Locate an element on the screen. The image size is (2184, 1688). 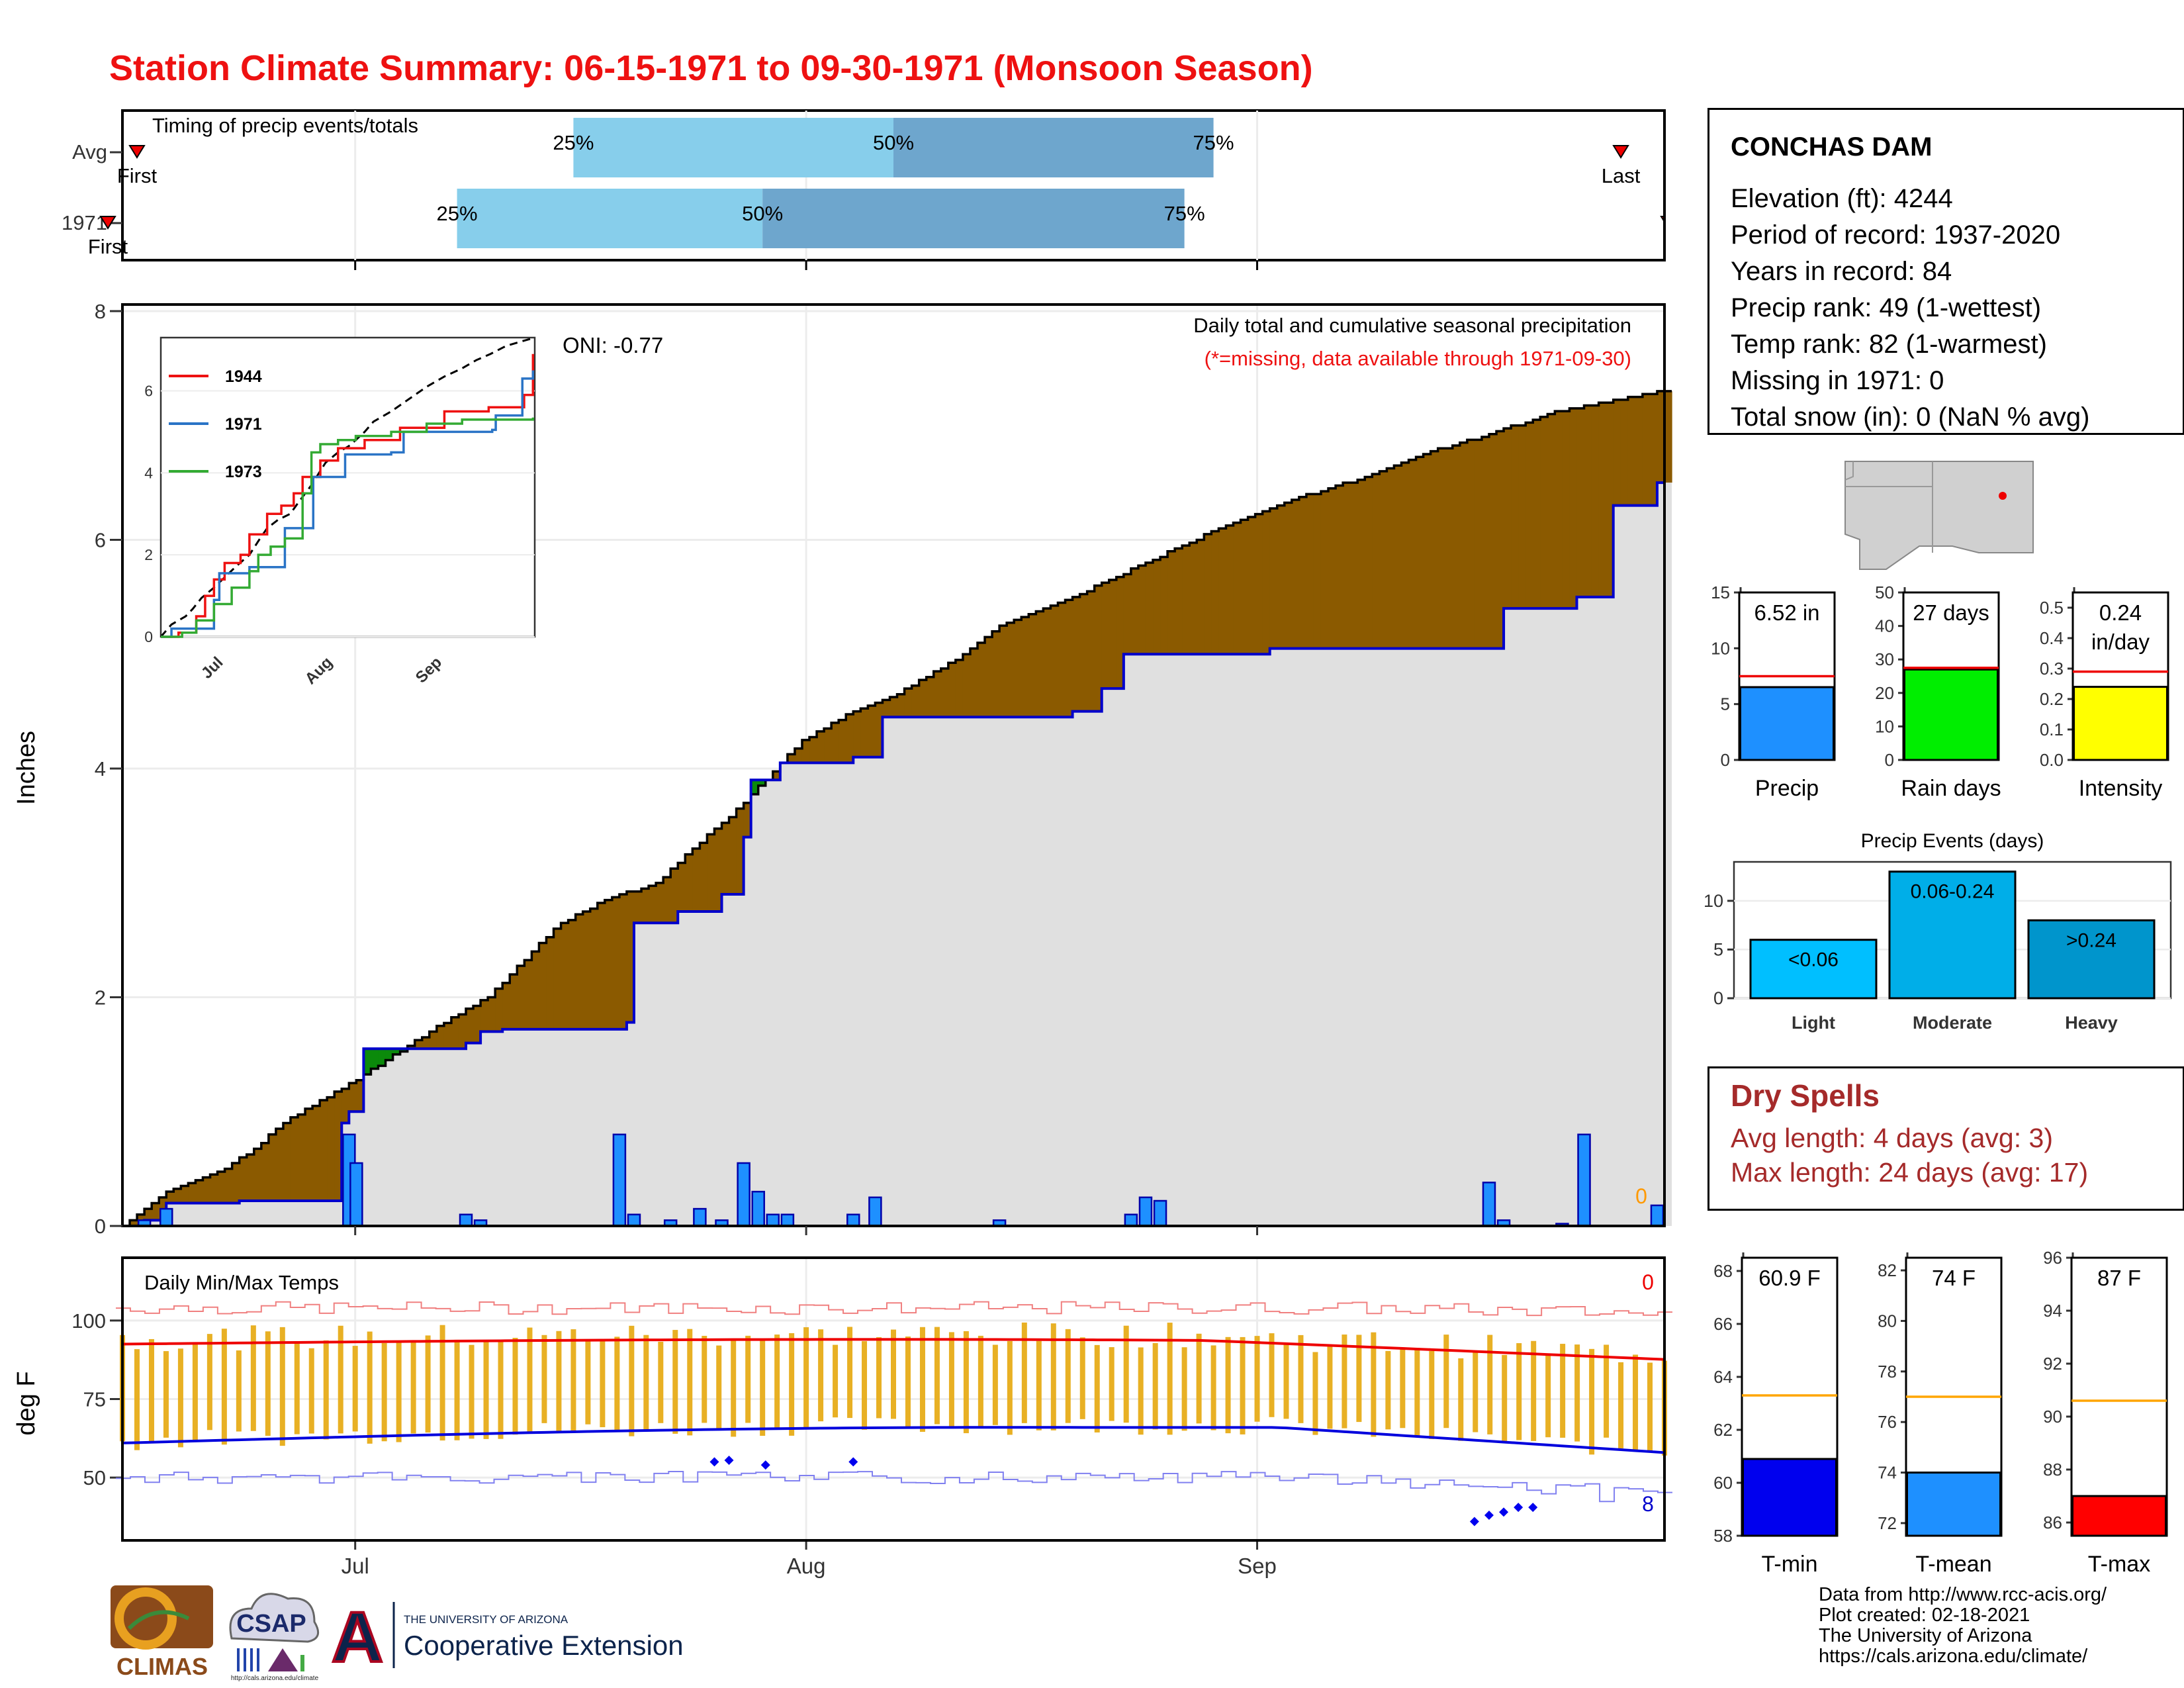
event-bar-moderate is located at coordinates (1952, 935).